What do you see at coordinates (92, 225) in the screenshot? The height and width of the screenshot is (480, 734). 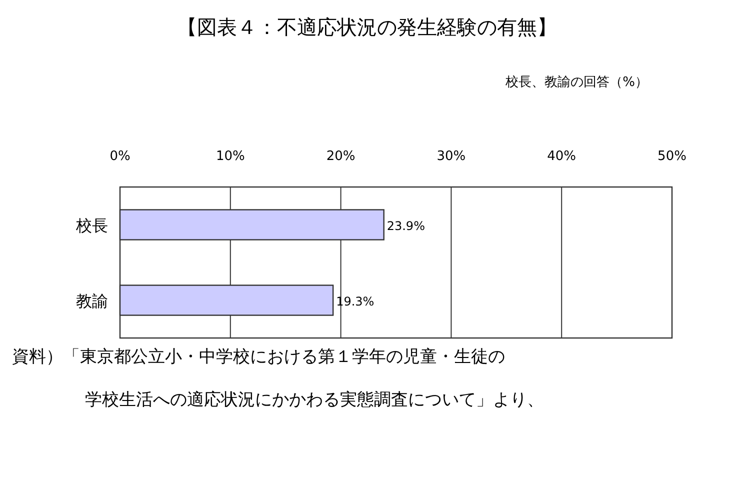 I see `category: 校長` at bounding box center [92, 225].